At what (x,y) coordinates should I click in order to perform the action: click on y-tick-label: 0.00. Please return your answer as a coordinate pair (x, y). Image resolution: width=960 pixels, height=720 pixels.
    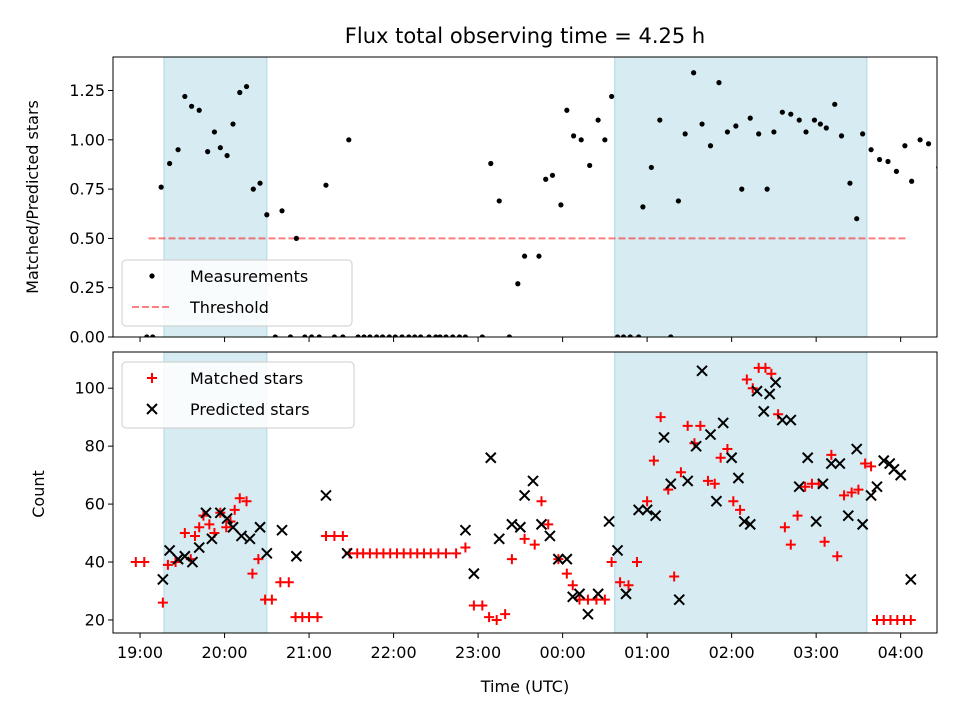
    Looking at the image, I should click on (87, 337).